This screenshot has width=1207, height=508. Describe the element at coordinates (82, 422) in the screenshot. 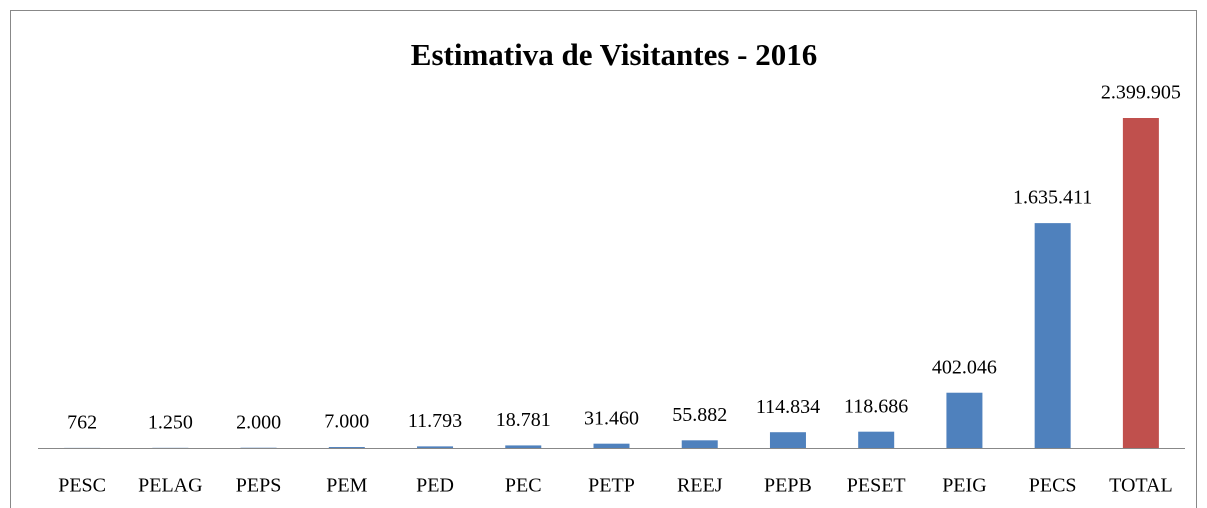

I see `value-label: 762` at that location.